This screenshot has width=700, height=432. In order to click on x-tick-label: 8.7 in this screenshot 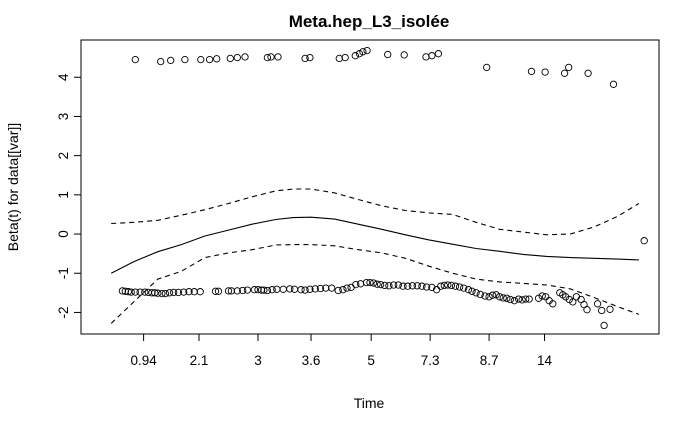, I will do `click(489, 360)`.